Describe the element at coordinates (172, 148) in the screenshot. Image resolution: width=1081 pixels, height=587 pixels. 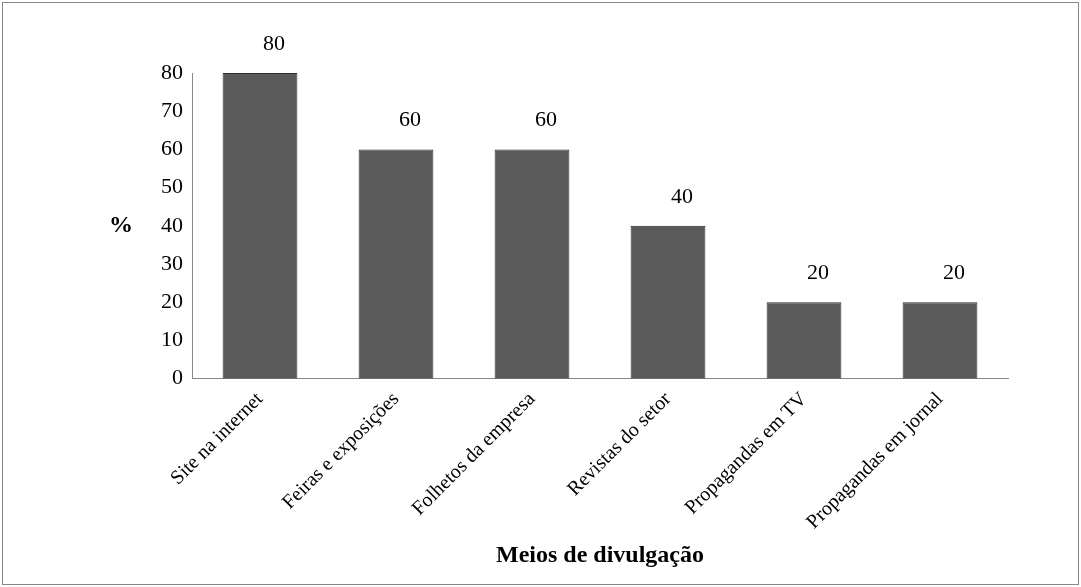
I see `y-tick-label: 60` at that location.